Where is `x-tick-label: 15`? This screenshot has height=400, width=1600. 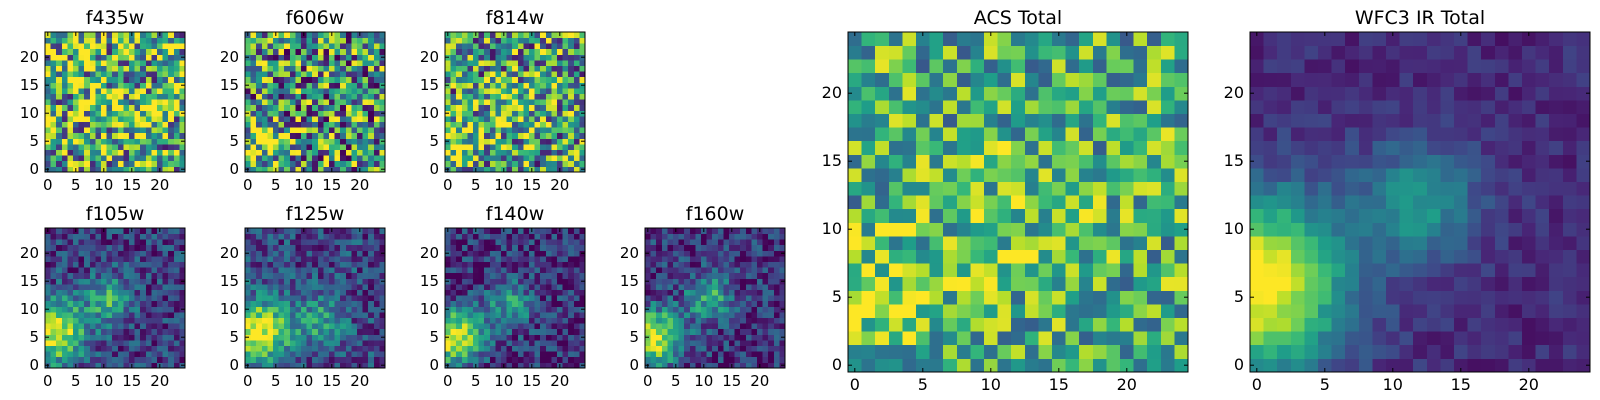
x-tick-label: 15 is located at coordinates (331, 185).